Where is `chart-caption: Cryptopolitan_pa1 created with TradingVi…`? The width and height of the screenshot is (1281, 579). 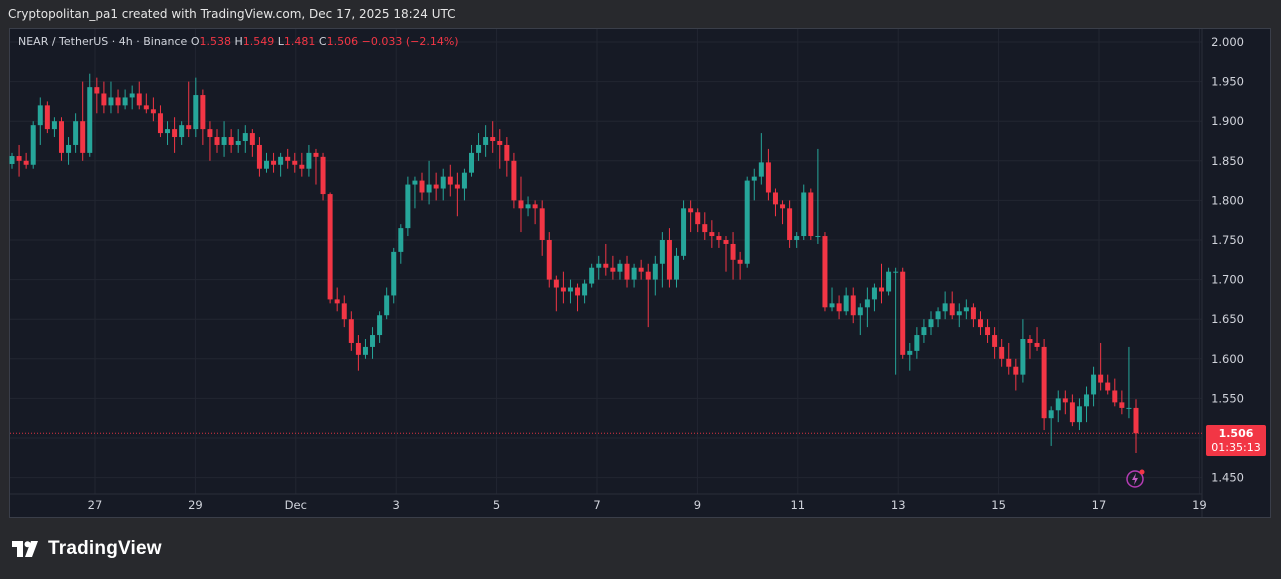
chart-caption: Cryptopolitan_pa1 created with TradingVi… is located at coordinates (232, 14).